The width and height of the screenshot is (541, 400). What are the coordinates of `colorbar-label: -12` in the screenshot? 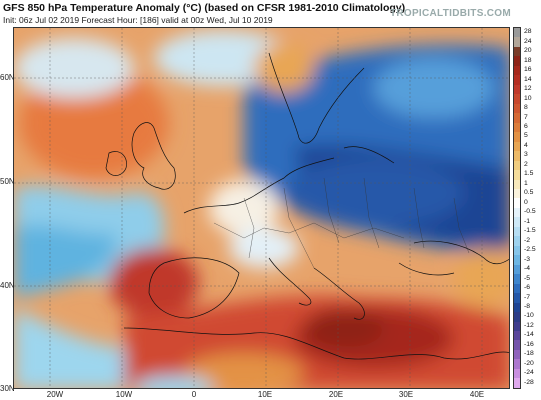 It's located at (529, 325).